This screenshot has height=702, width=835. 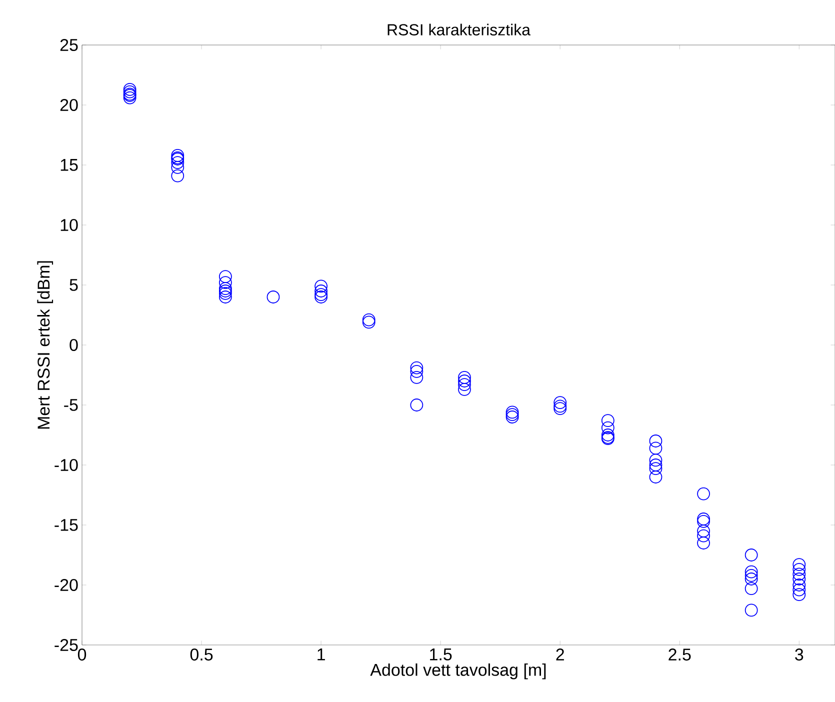 I want to click on x-tick-label: 1, so click(x=321, y=654).